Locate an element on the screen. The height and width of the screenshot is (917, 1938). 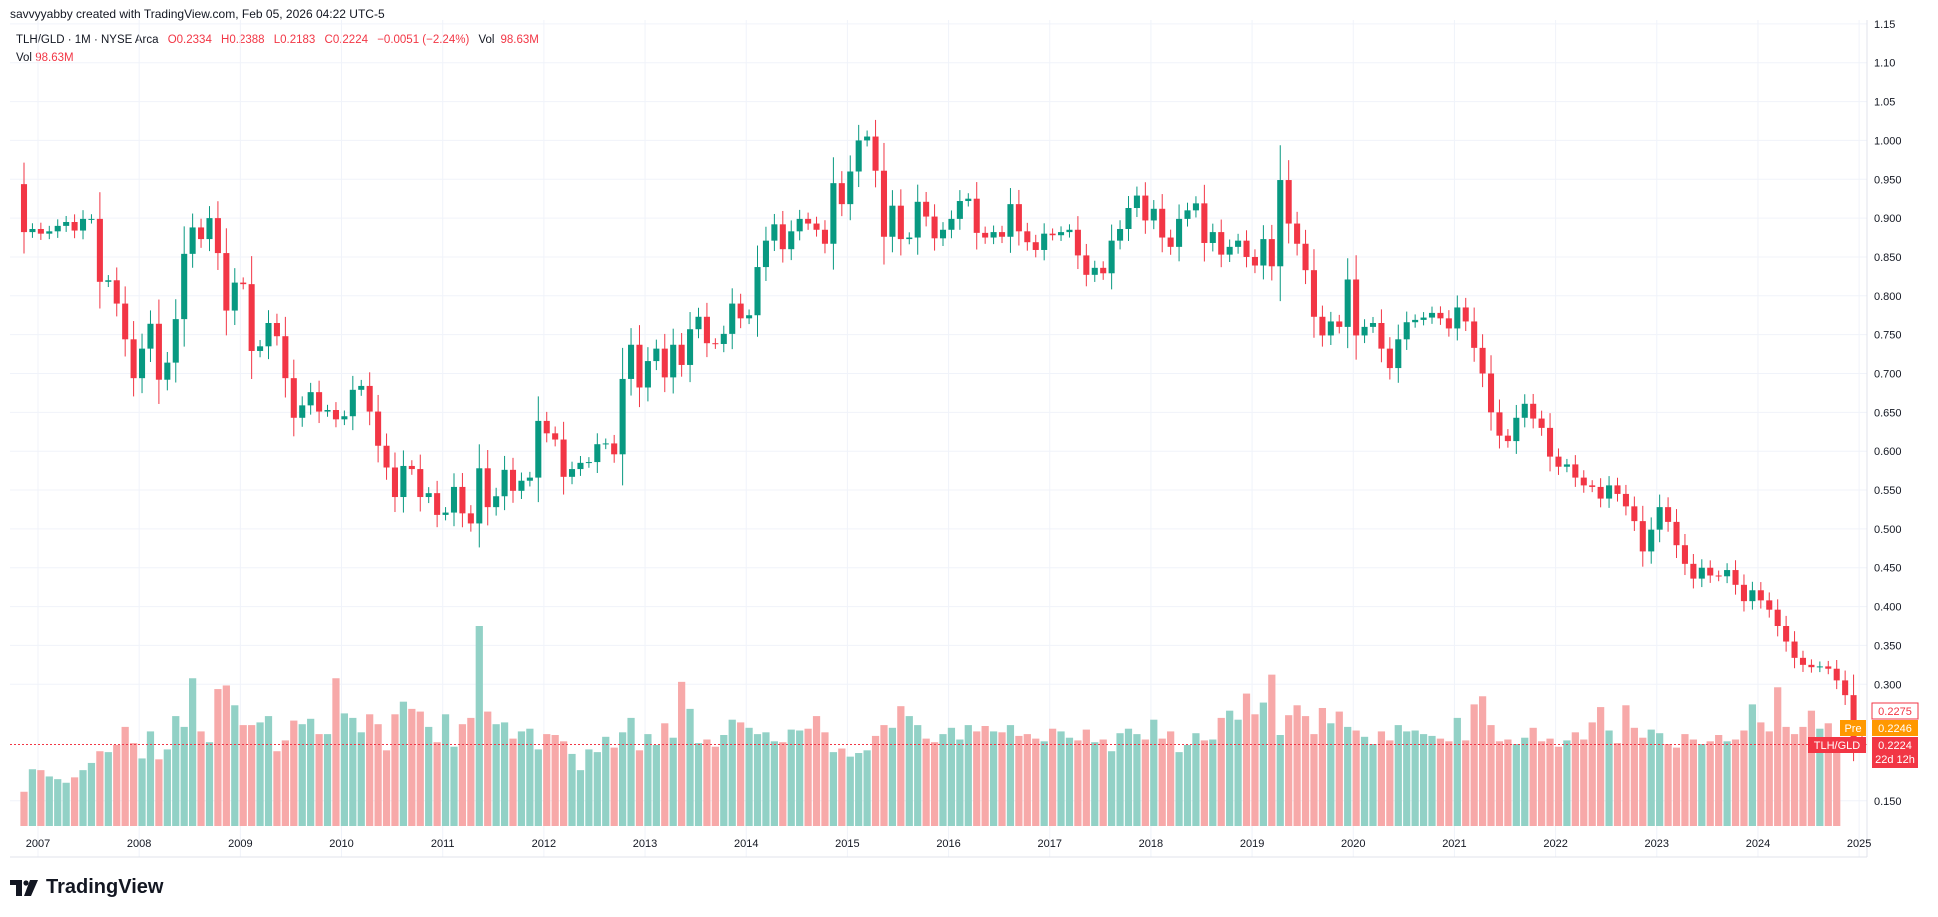
tag-high-box is located at coordinates (1895, 711).